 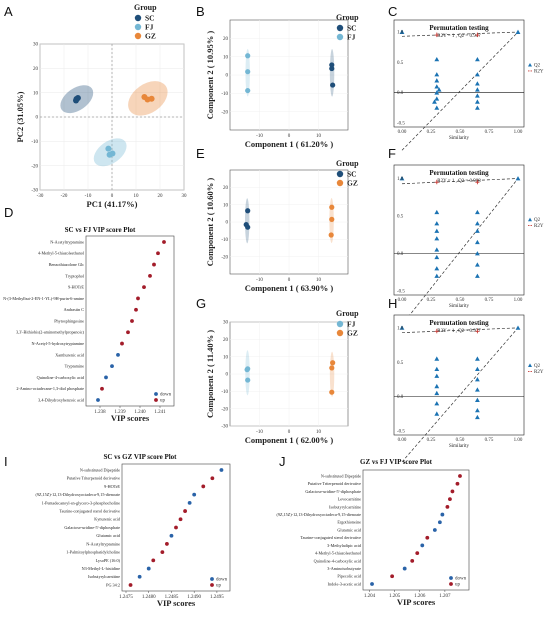 What do you see at coordinates (137, 196) in the screenshot?
I see `x-tick-label: 10` at bounding box center [137, 196].